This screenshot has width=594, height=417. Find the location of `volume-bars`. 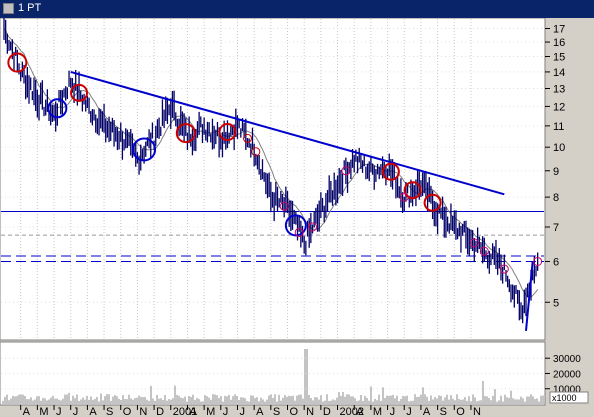

volume-bars is located at coordinates (273, 376).